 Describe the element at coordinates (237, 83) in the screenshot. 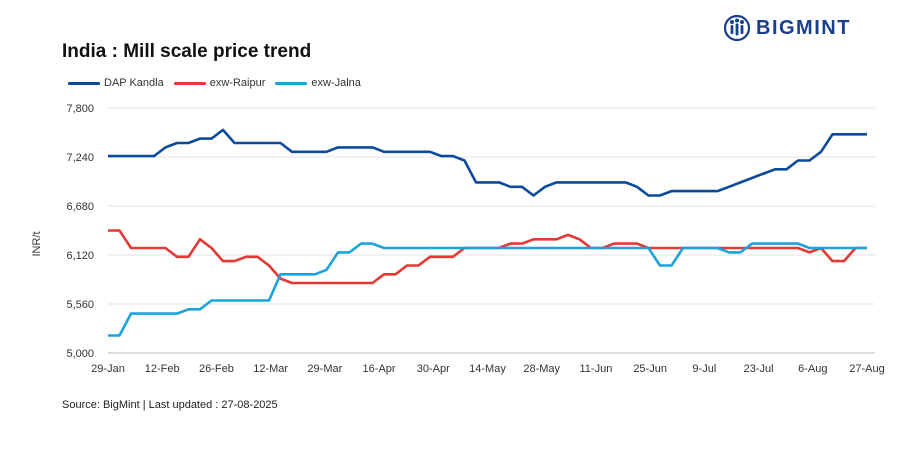

I see `legend-label: exw-Raipur` at that location.